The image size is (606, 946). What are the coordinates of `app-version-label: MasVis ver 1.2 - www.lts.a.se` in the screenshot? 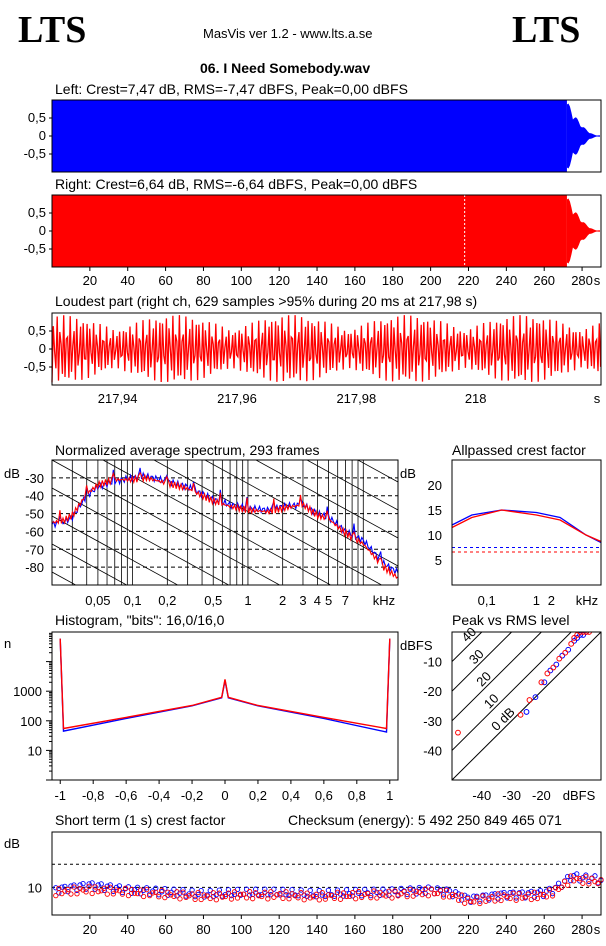 It's located at (288, 33).